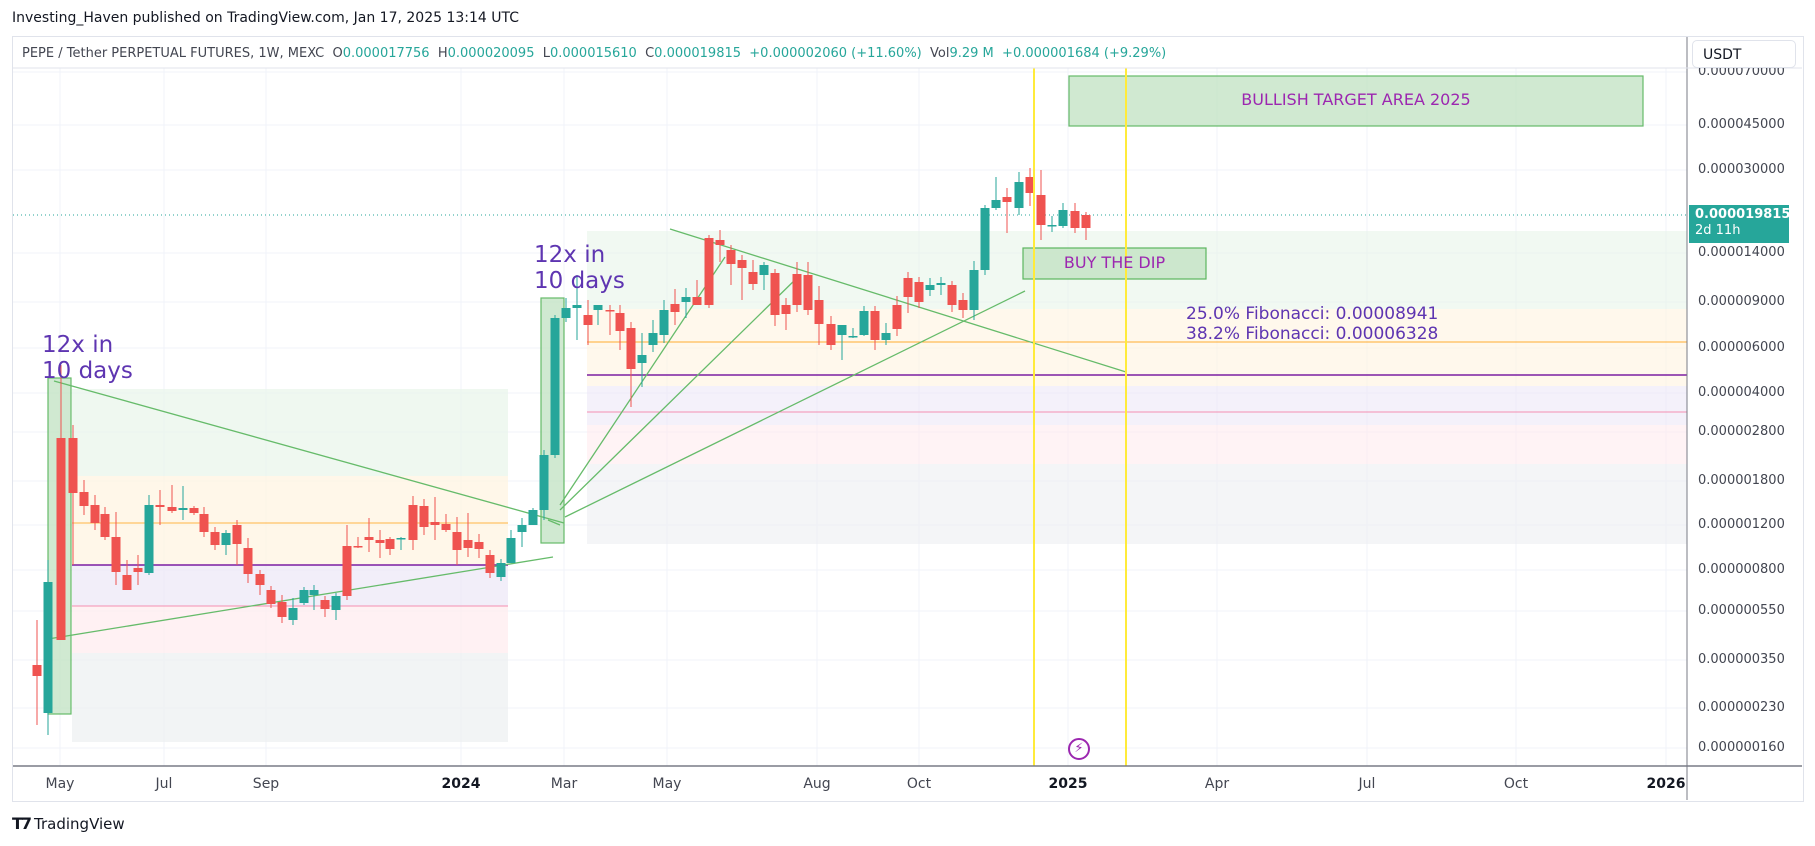 The width and height of the screenshot is (1815, 846). Describe the element at coordinates (1217, 784) in the screenshot. I see `time-tick: Apr` at that location.